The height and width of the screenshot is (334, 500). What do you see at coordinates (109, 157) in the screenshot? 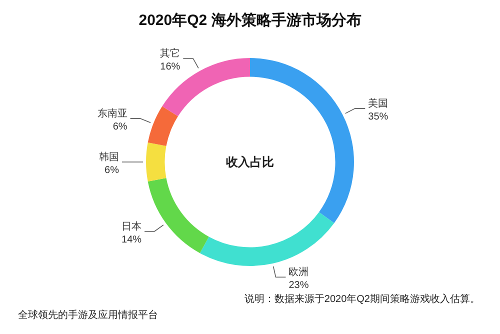
I see `slice-label: 韩国` at bounding box center [109, 157].